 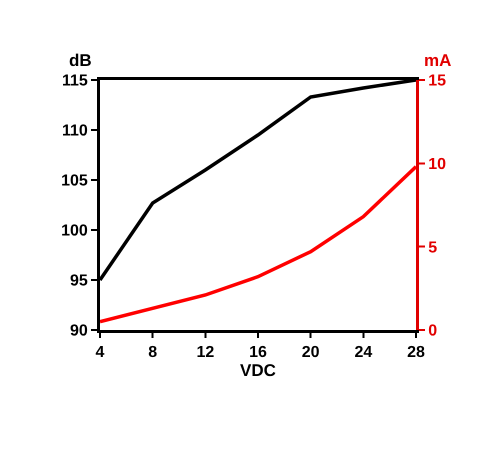 What do you see at coordinates (363, 353) in the screenshot?
I see `x-tick-label: 24` at bounding box center [363, 353].